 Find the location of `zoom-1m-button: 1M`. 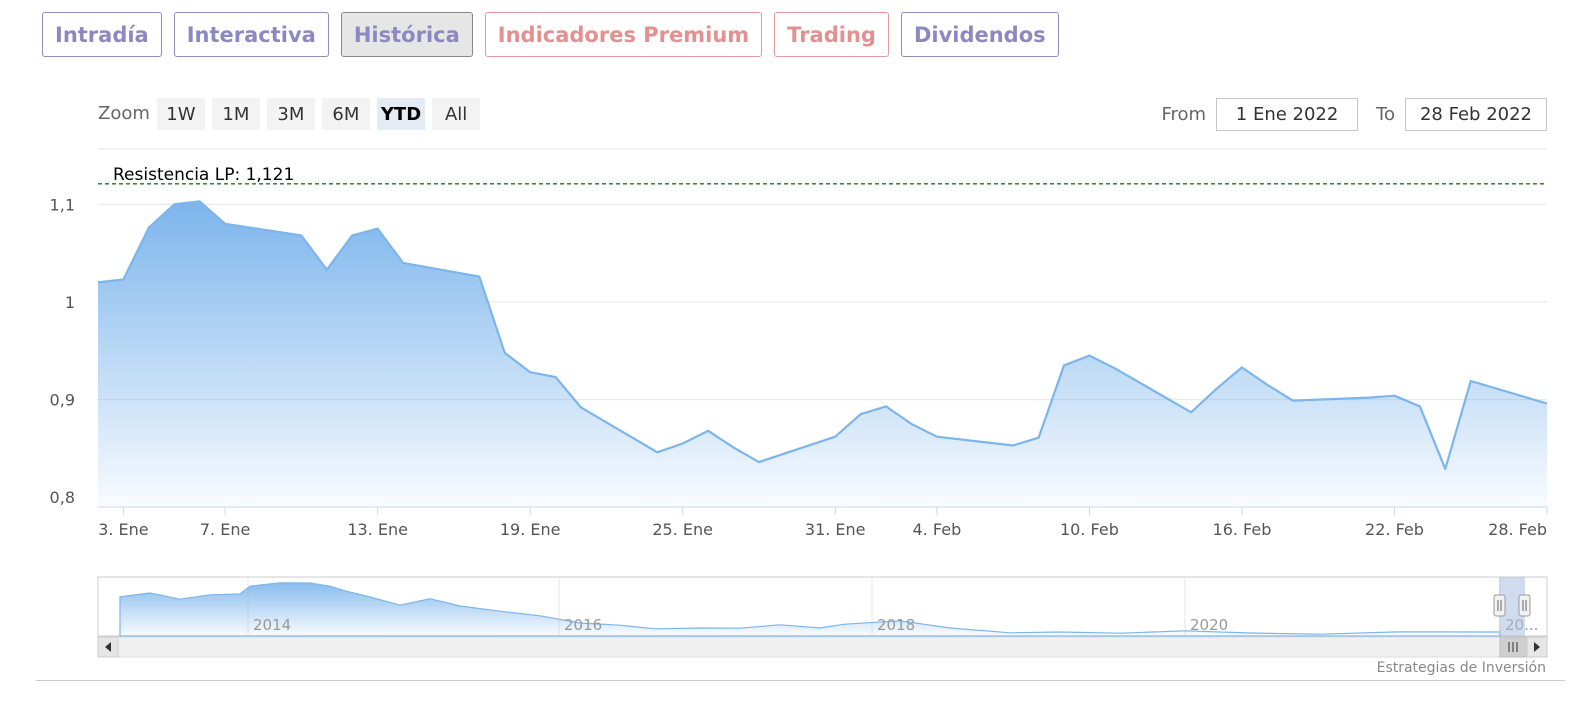

zoom-1m-button: 1M is located at coordinates (235, 114).